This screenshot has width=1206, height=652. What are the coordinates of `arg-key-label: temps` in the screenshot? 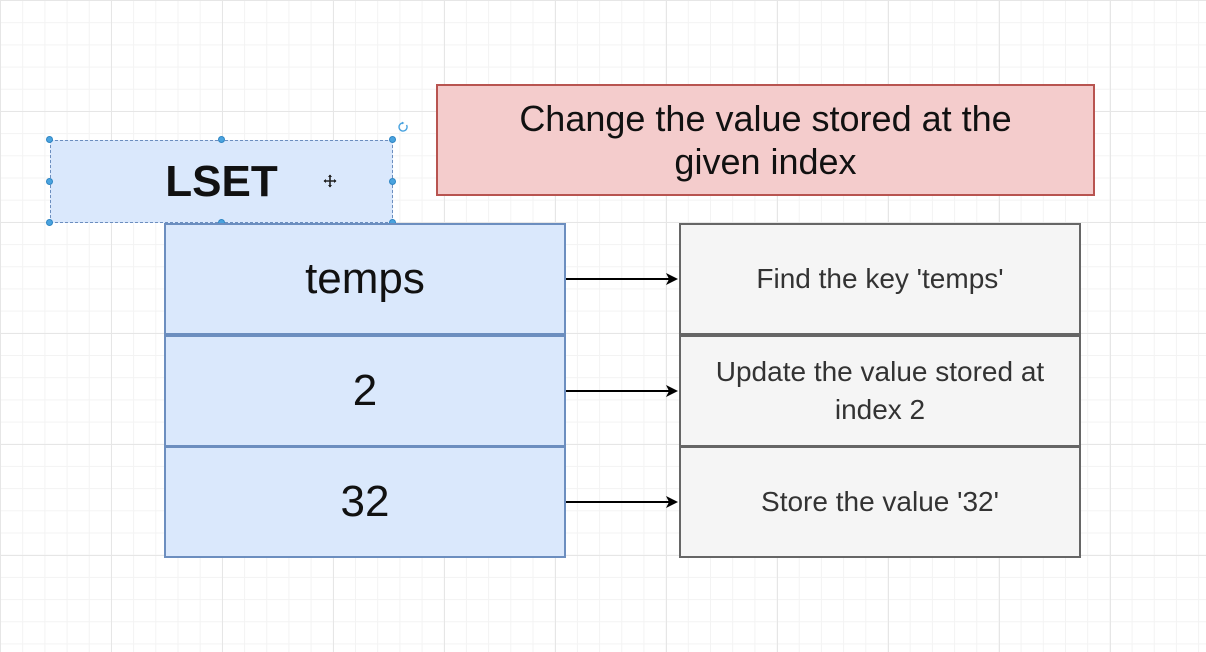 It's located at (365, 278).